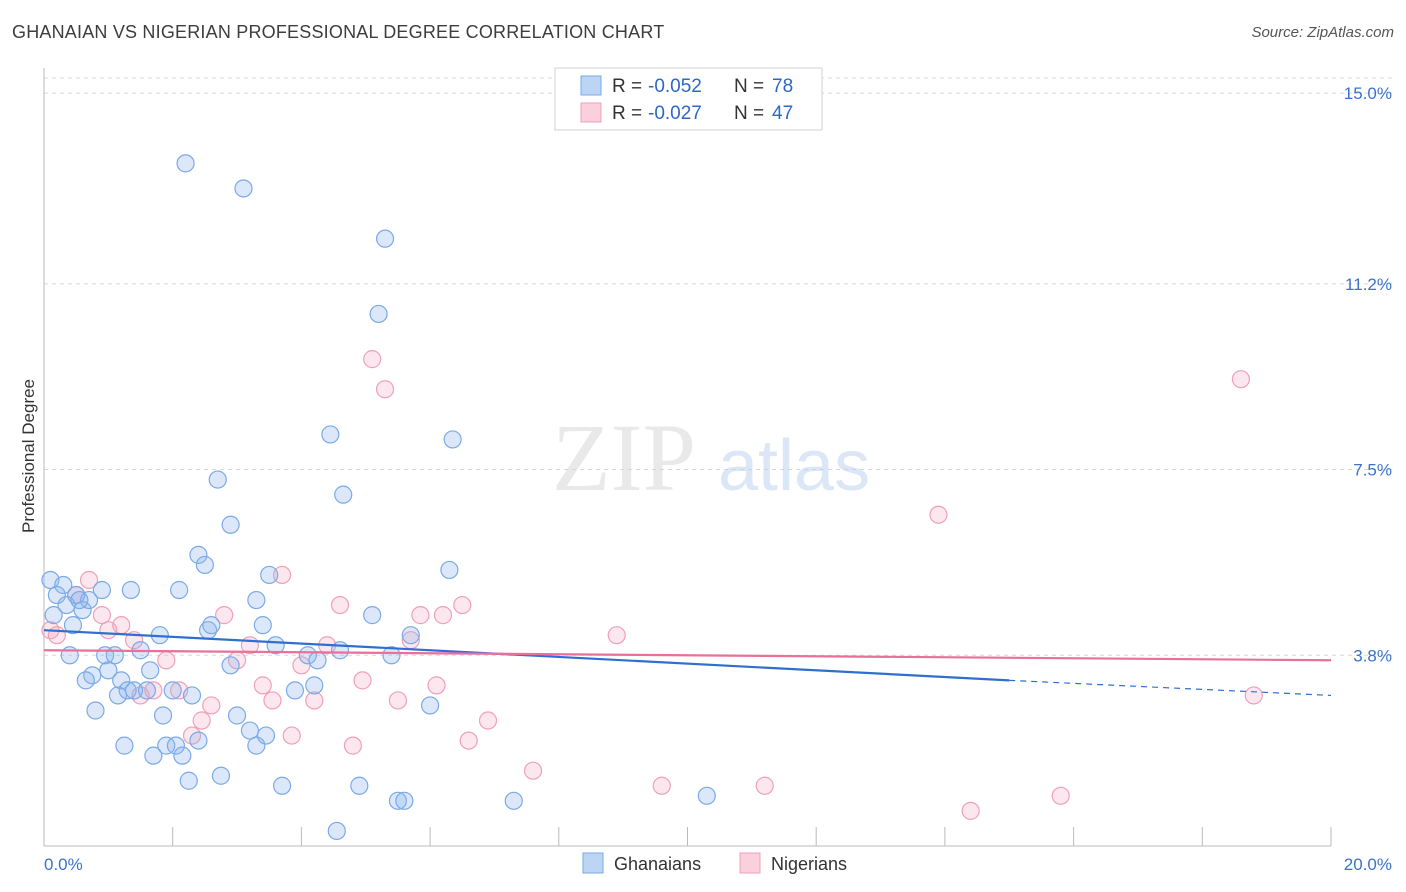  Describe the element at coordinates (627, 113) in the screenshot. I see `nigerians-r-label: R =` at that location.